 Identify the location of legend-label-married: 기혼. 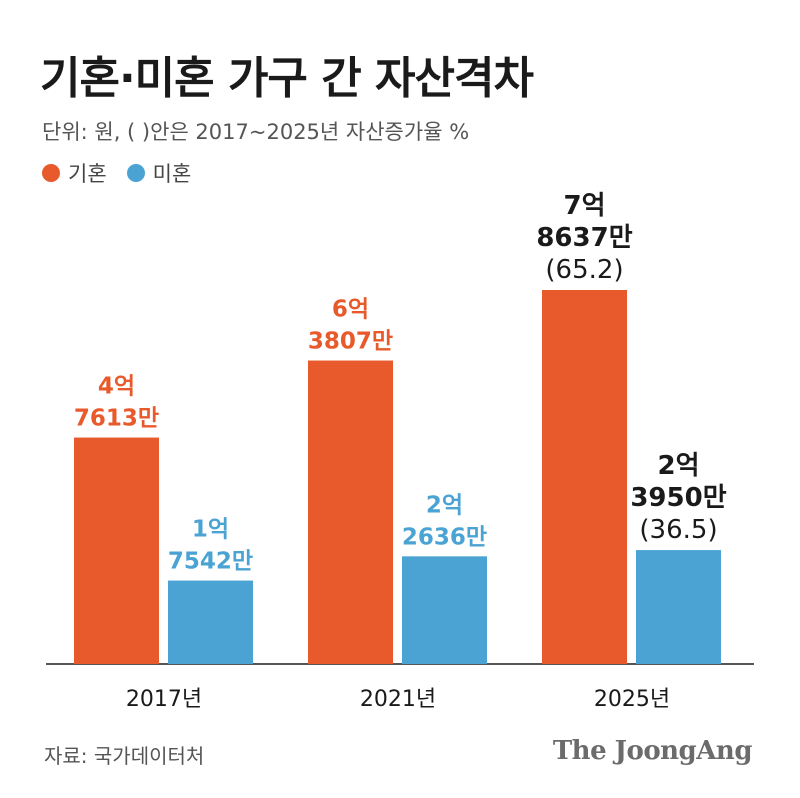
(87, 174).